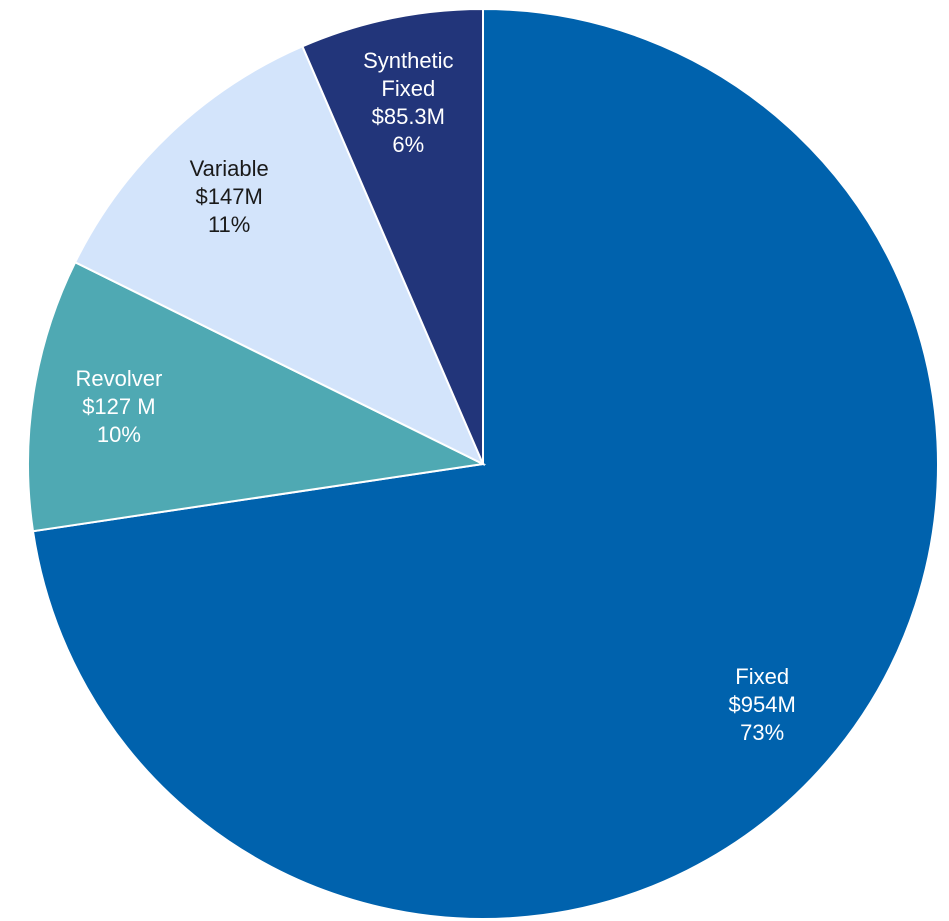  I want to click on slice-label: Fixed $954M 73%, so click(762, 705).